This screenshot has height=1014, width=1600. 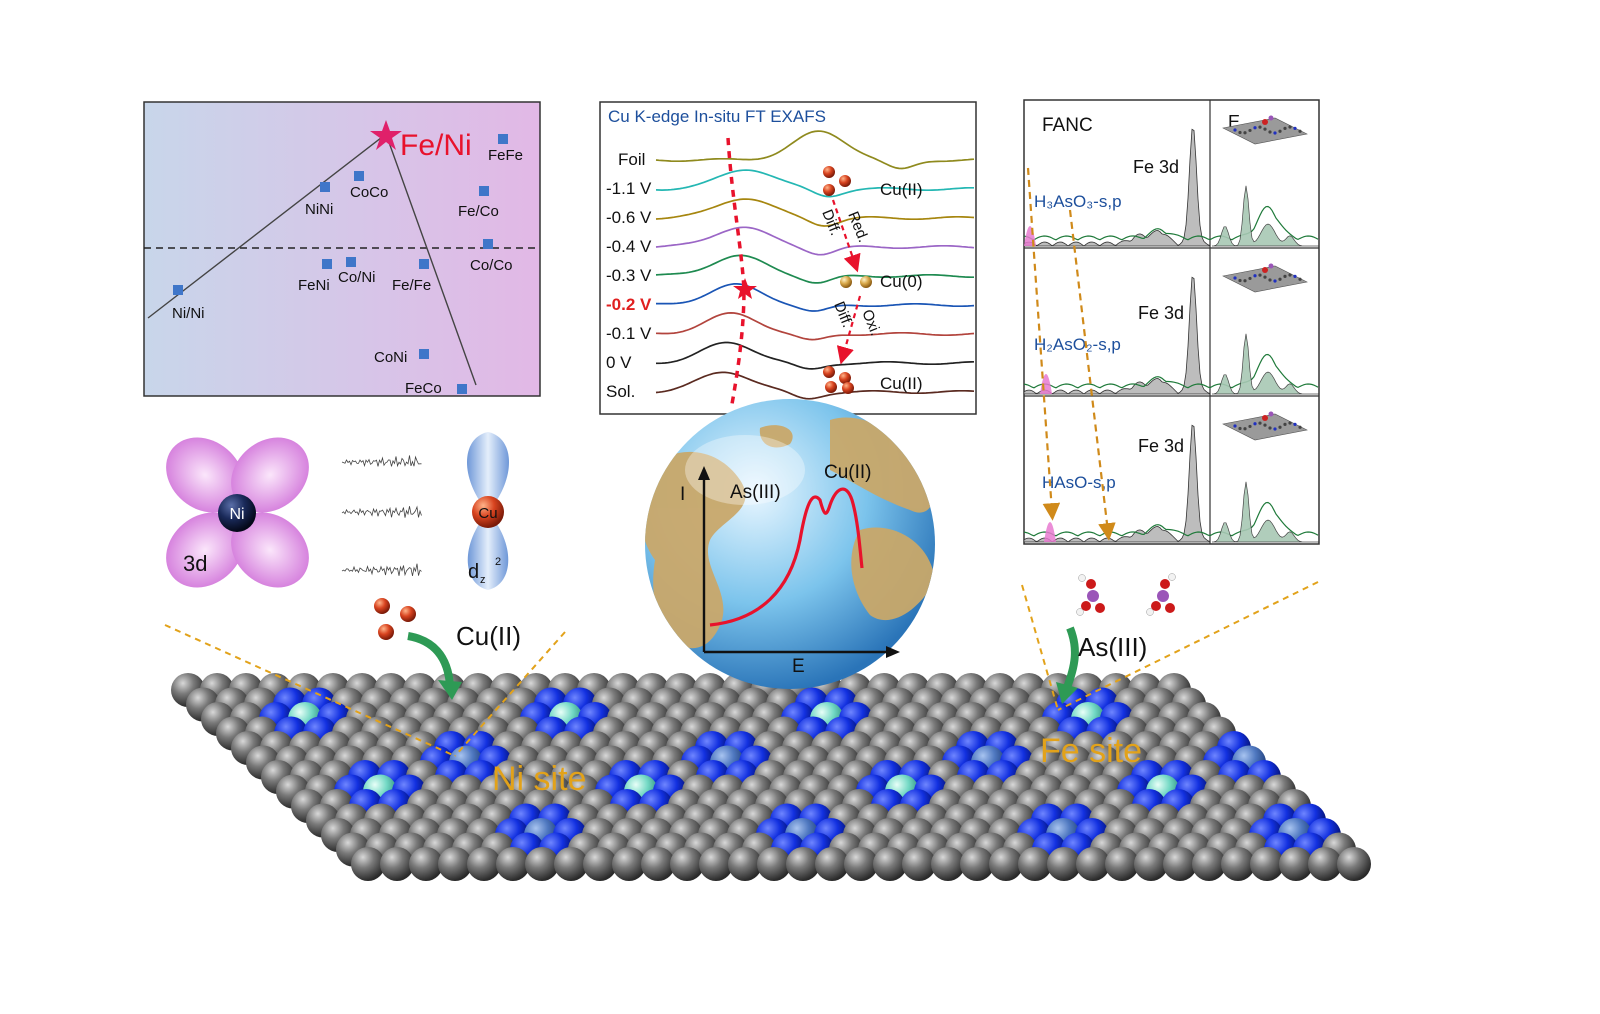 What do you see at coordinates (411, 285) in the screenshot?
I see `volcano-point-label: Fe/Fe` at bounding box center [411, 285].